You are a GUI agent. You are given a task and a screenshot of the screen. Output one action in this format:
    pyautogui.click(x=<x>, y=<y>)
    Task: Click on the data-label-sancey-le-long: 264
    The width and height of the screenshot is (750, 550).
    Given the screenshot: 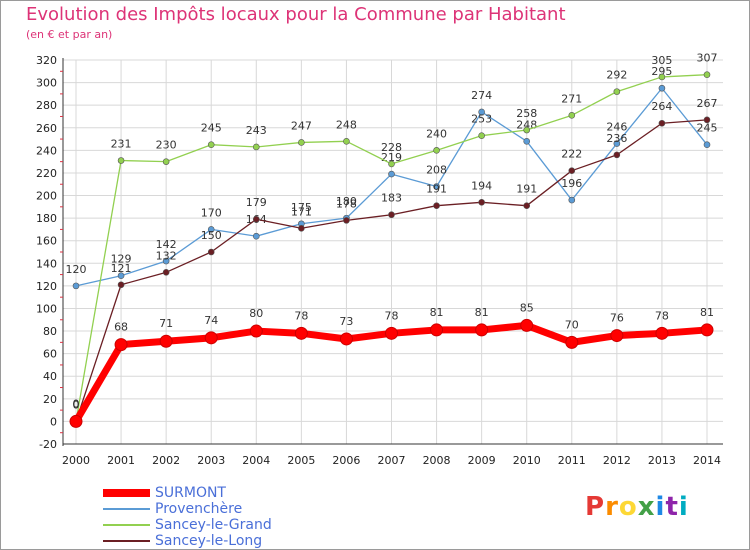 What is the action you would take?
    pyautogui.click(x=661, y=106)
    